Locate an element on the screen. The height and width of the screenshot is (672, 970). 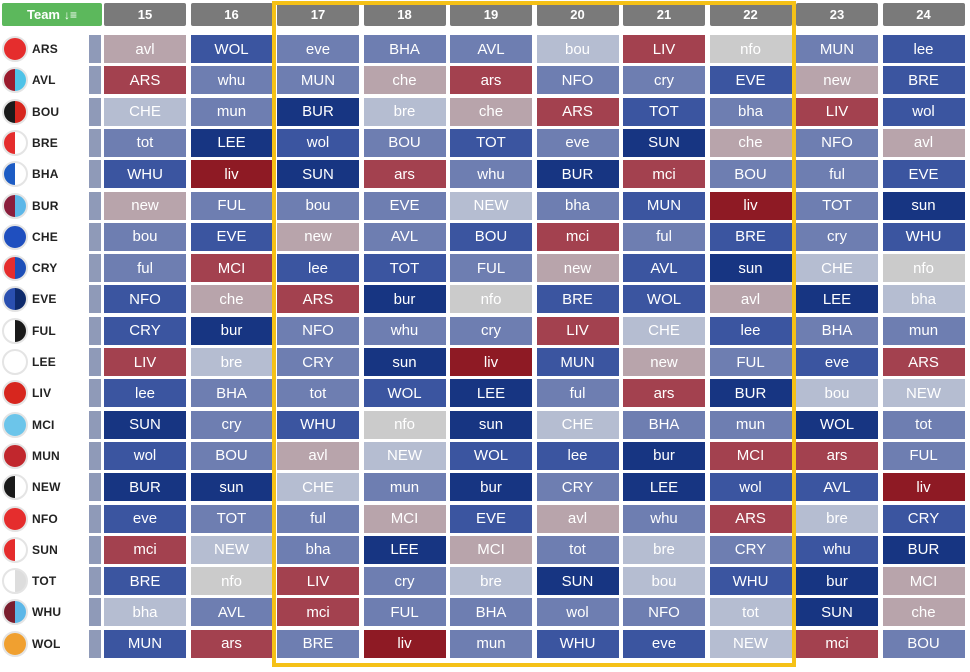
team-row-label: NEW is located at coordinates (31, 487).